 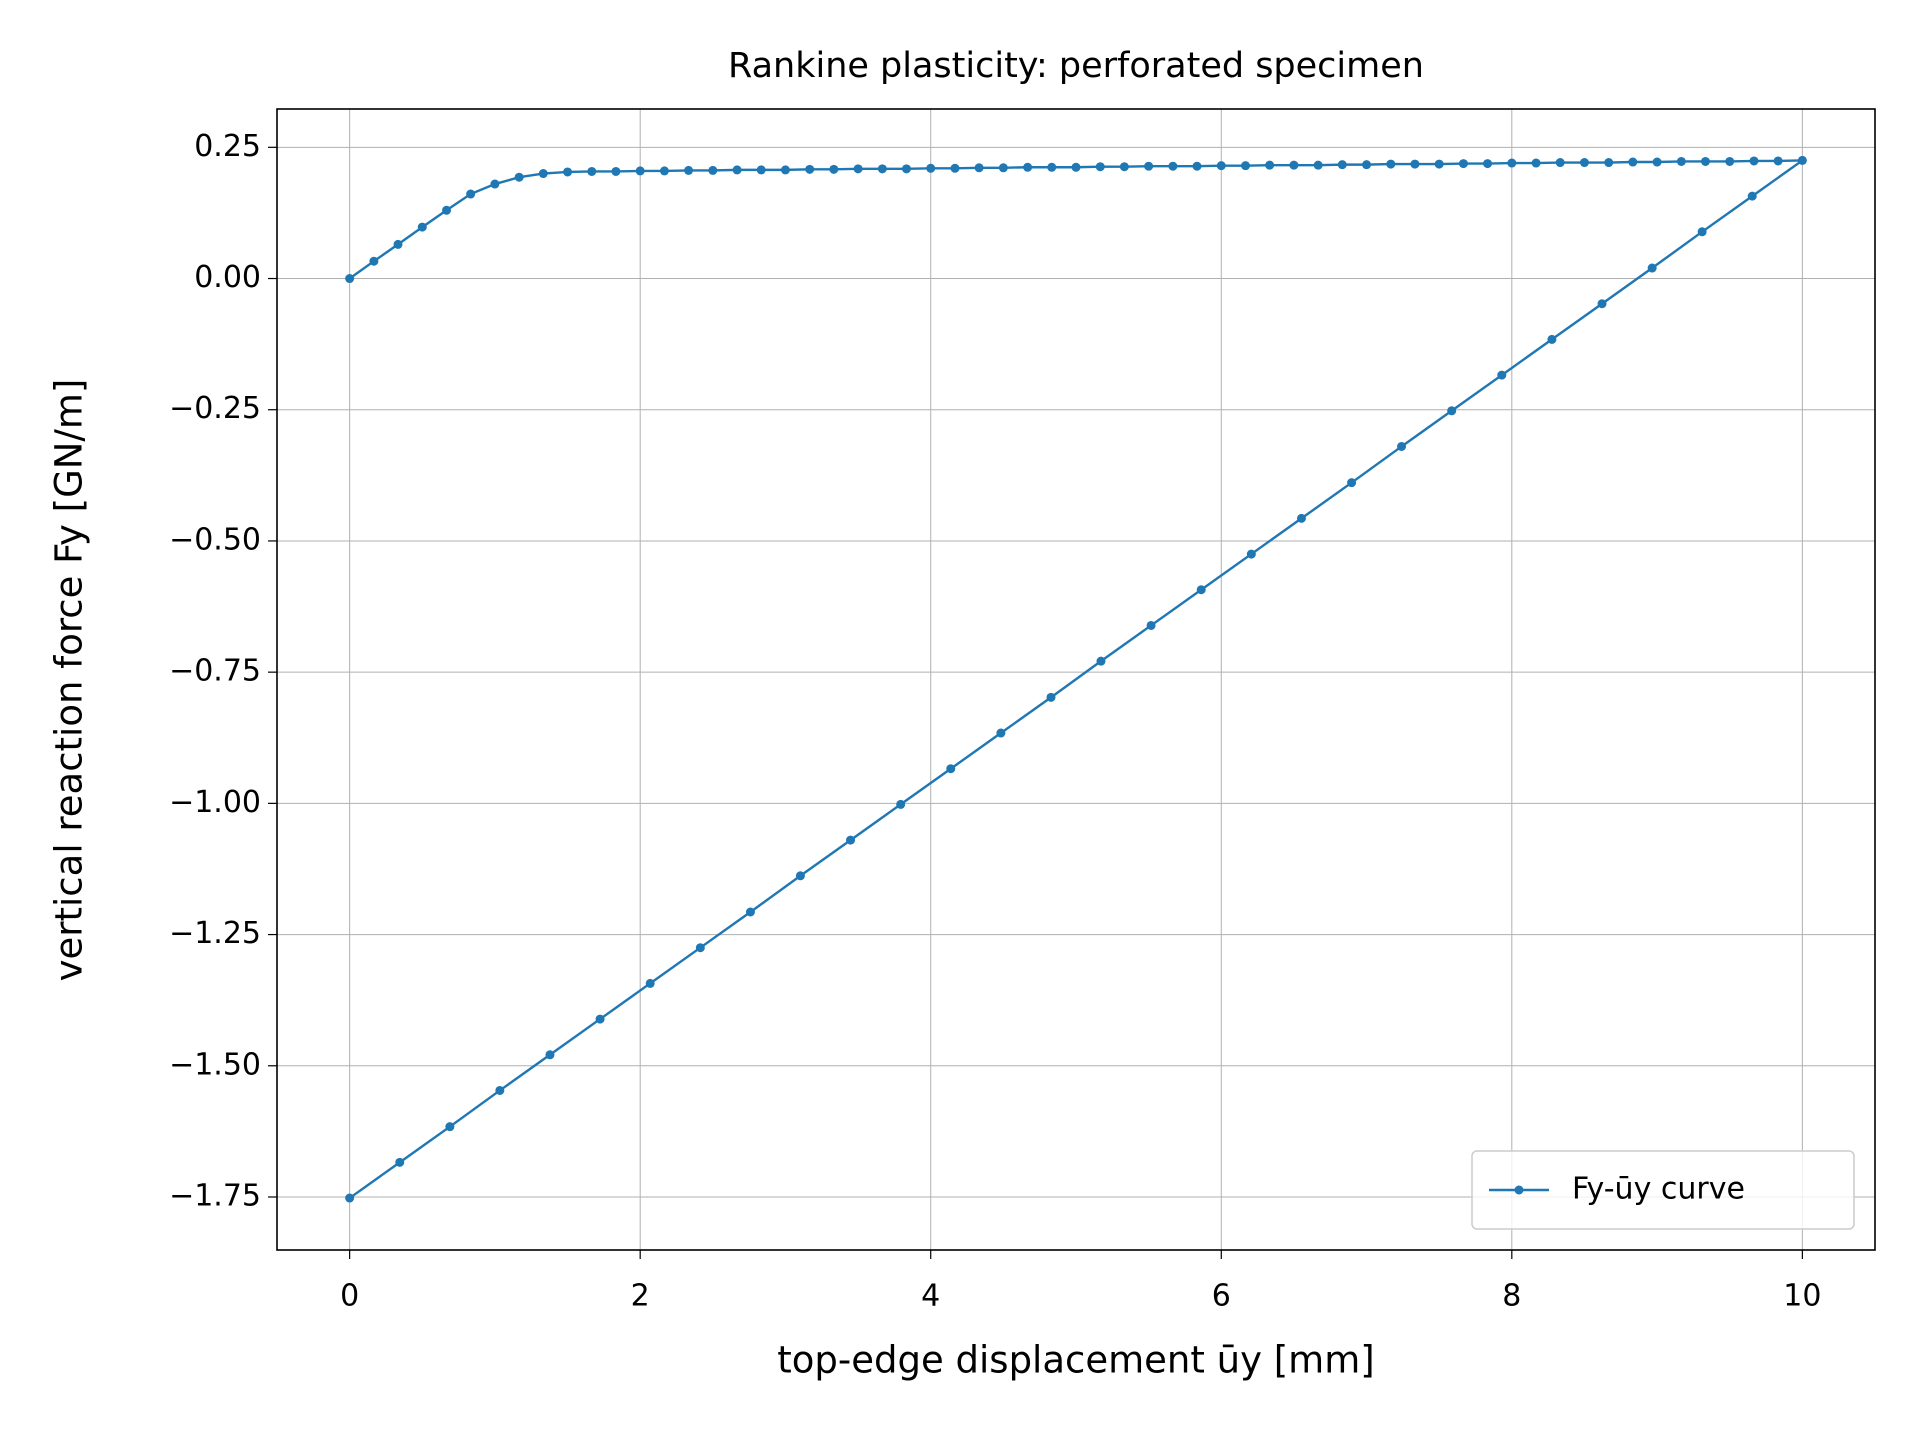 What do you see at coordinates (1519, 1190) in the screenshot?
I see `legend-marker` at bounding box center [1519, 1190].